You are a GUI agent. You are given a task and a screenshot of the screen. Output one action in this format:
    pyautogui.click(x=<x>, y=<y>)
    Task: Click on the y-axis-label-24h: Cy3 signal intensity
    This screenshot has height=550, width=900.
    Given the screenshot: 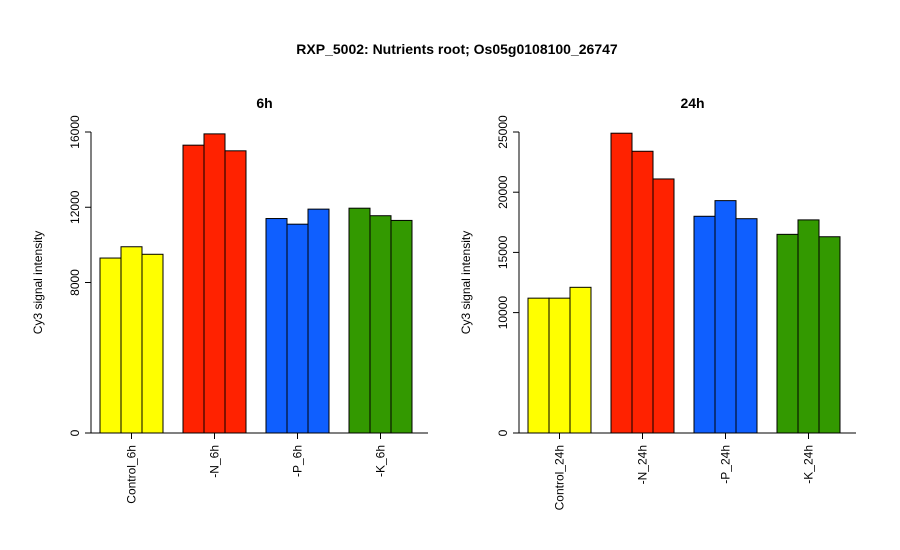 What is the action you would take?
    pyautogui.click(x=466, y=282)
    